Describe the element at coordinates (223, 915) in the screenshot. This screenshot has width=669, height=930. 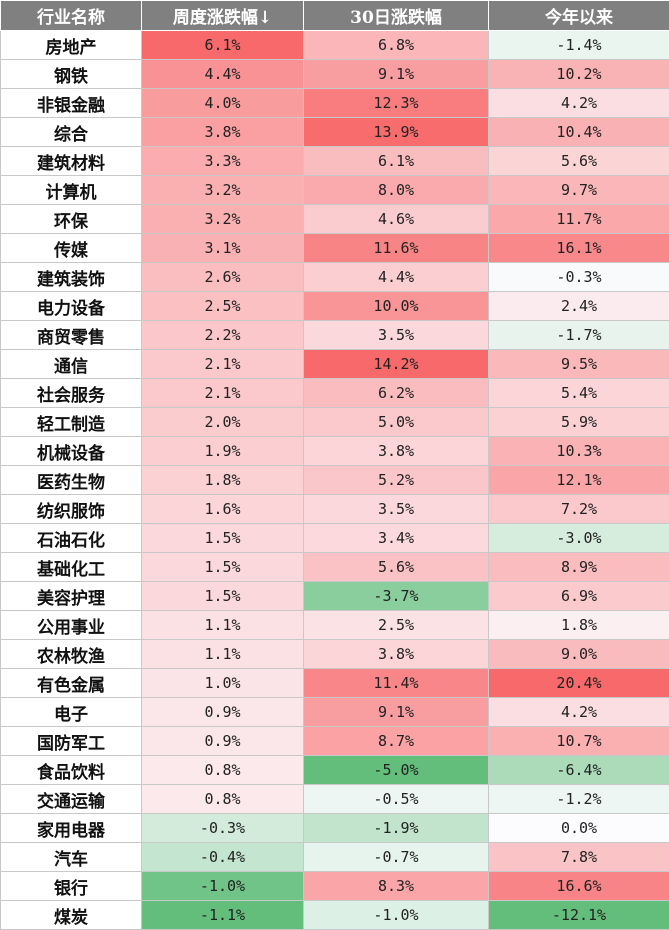
I see `weekly-change-cell: -1.1%` at that location.